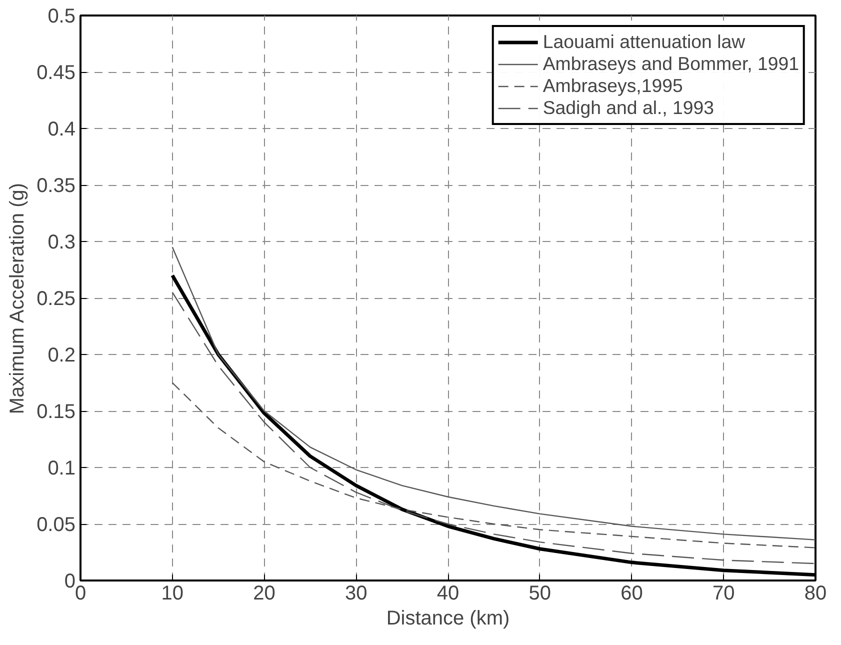  What do you see at coordinates (644, 42) in the screenshot?
I see `legend-label: Laouami attenuation law` at bounding box center [644, 42].